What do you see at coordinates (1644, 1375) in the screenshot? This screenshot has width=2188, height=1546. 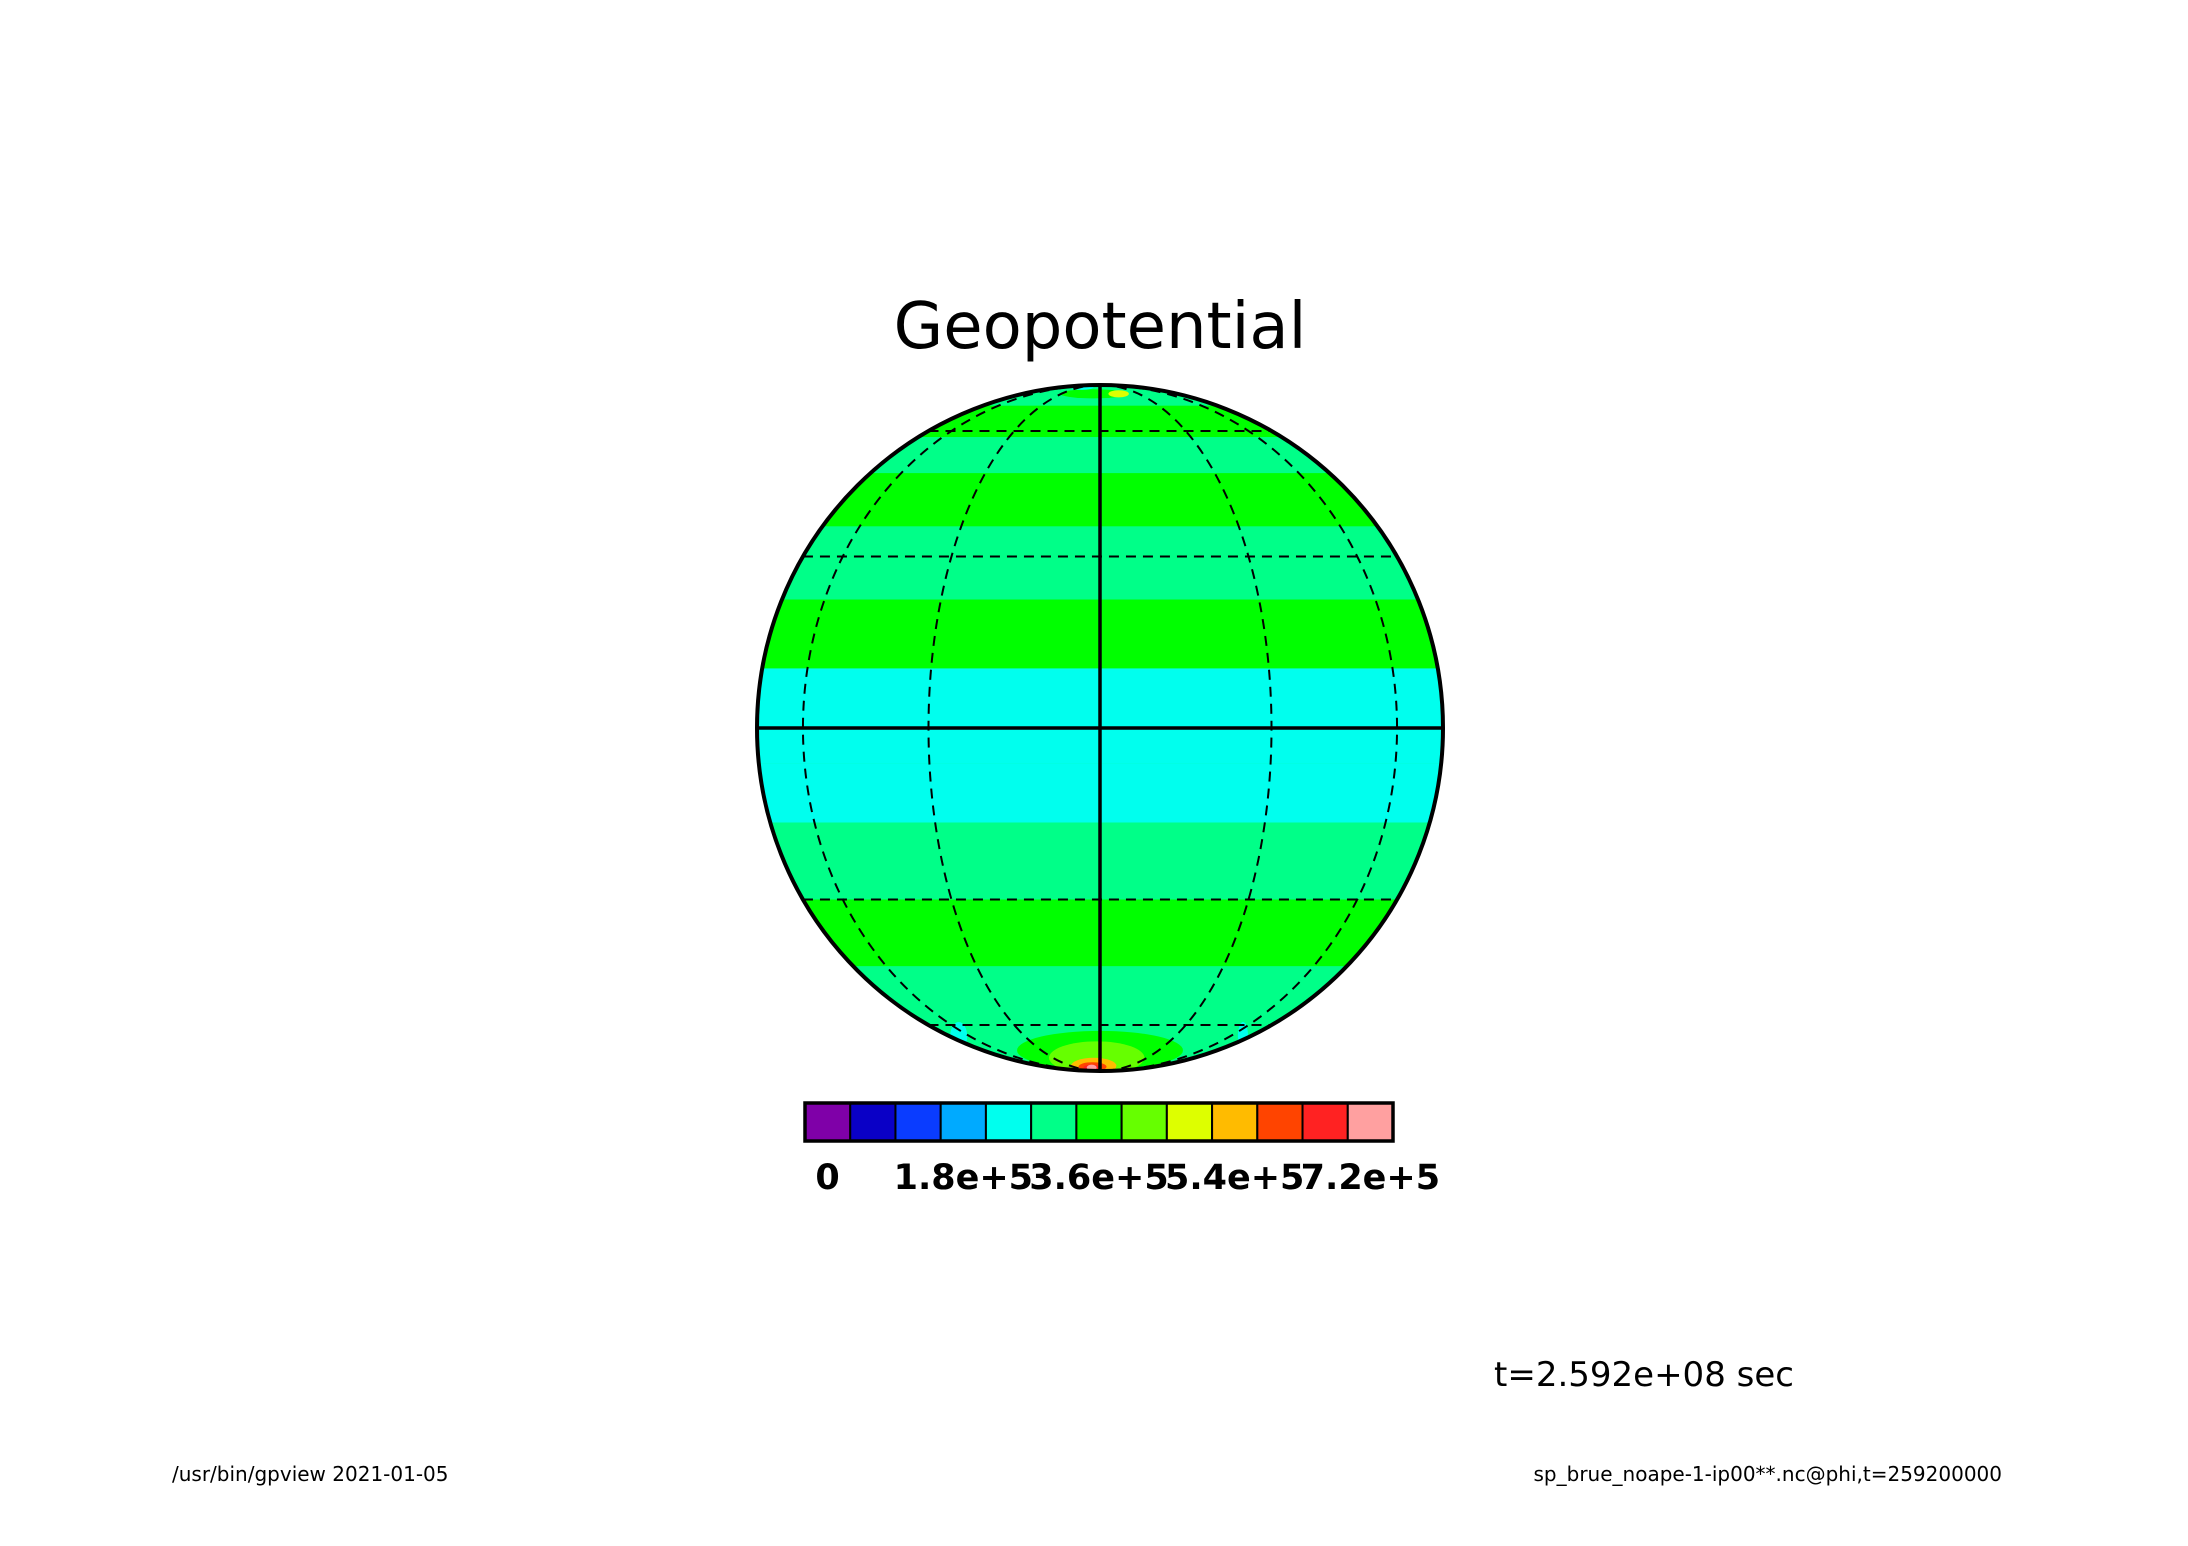 I see `time-label: t=2.592e+08 sec` at bounding box center [1644, 1375].